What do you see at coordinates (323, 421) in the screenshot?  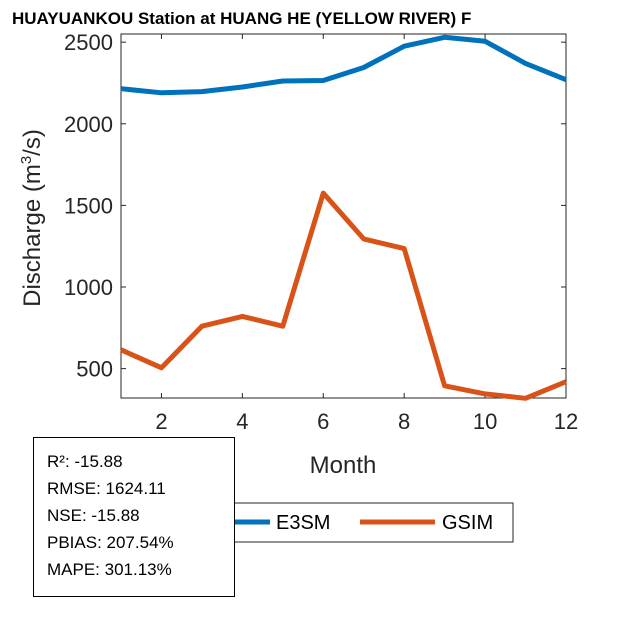 I see `x-tick-label: 6` at bounding box center [323, 421].